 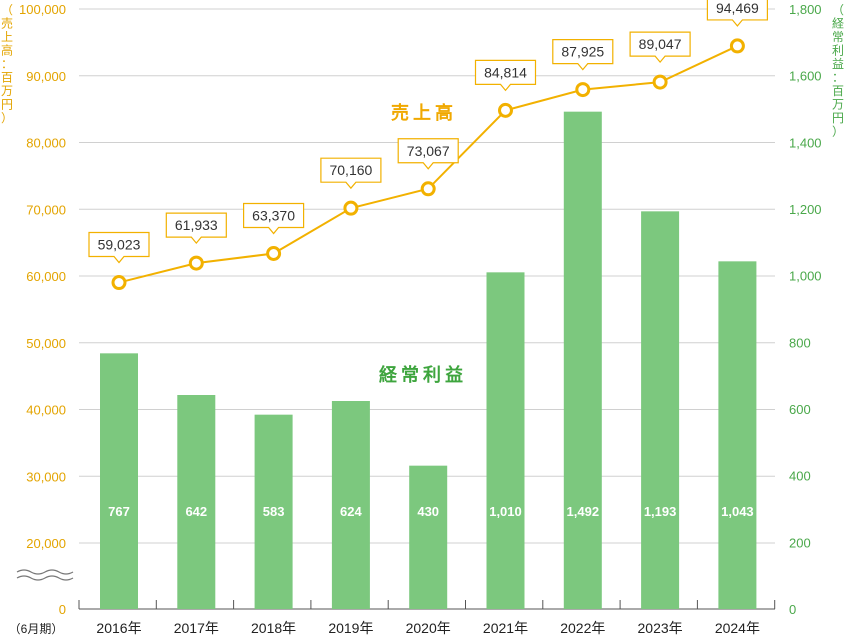 I want to click on right-tick-label: 400, so click(x=800, y=476).